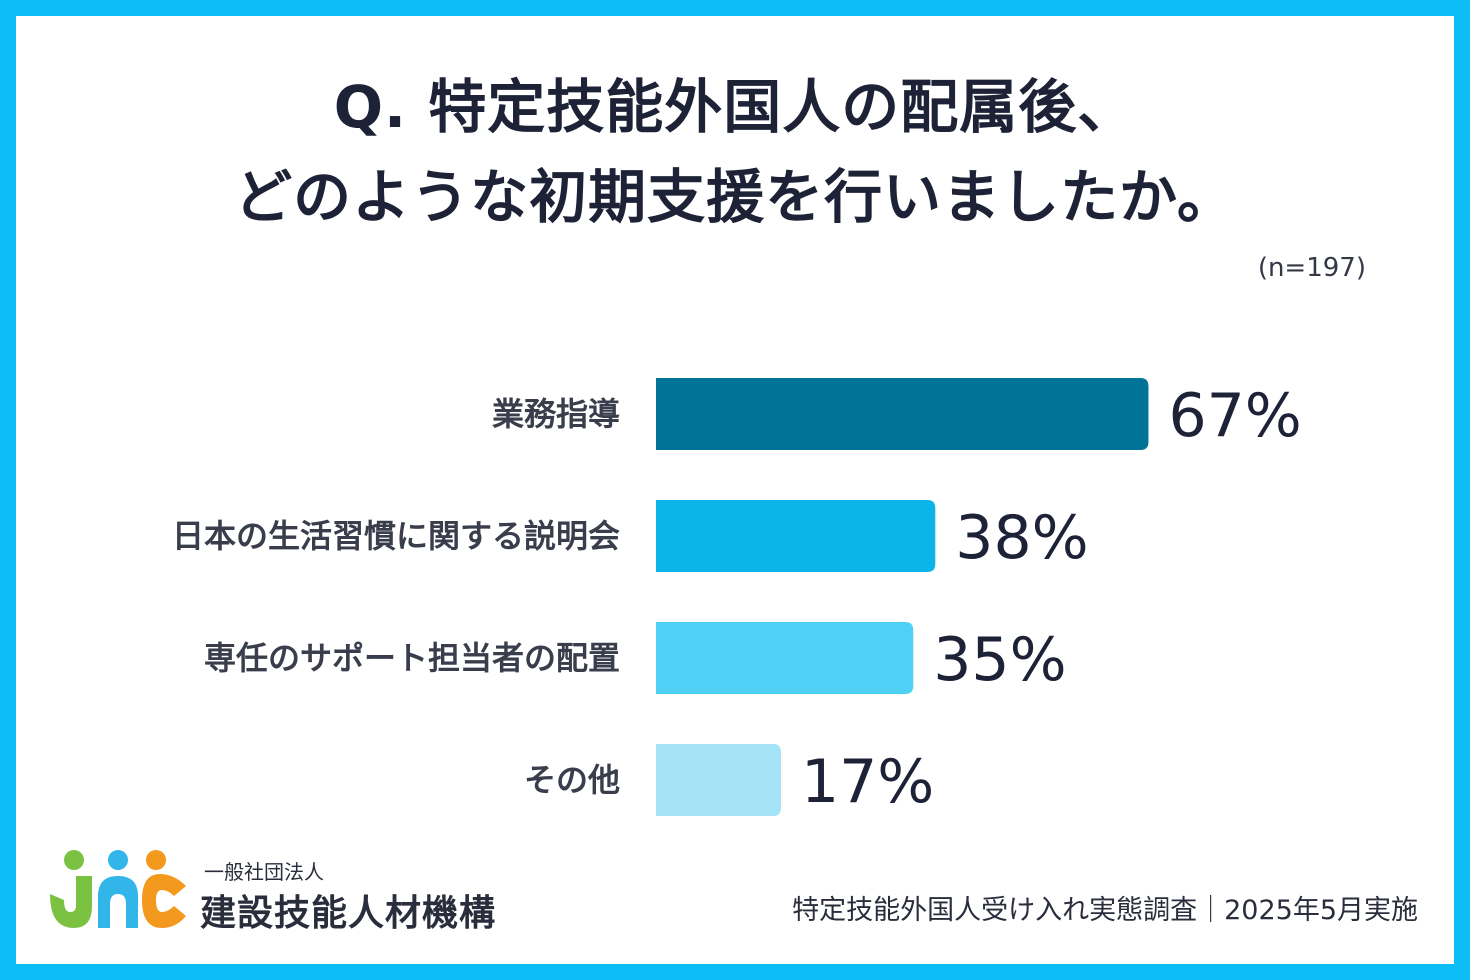 Image resolution: width=1470 pixels, height=980 pixels. I want to click on sample-size-label: (n=197), so click(1311, 268).